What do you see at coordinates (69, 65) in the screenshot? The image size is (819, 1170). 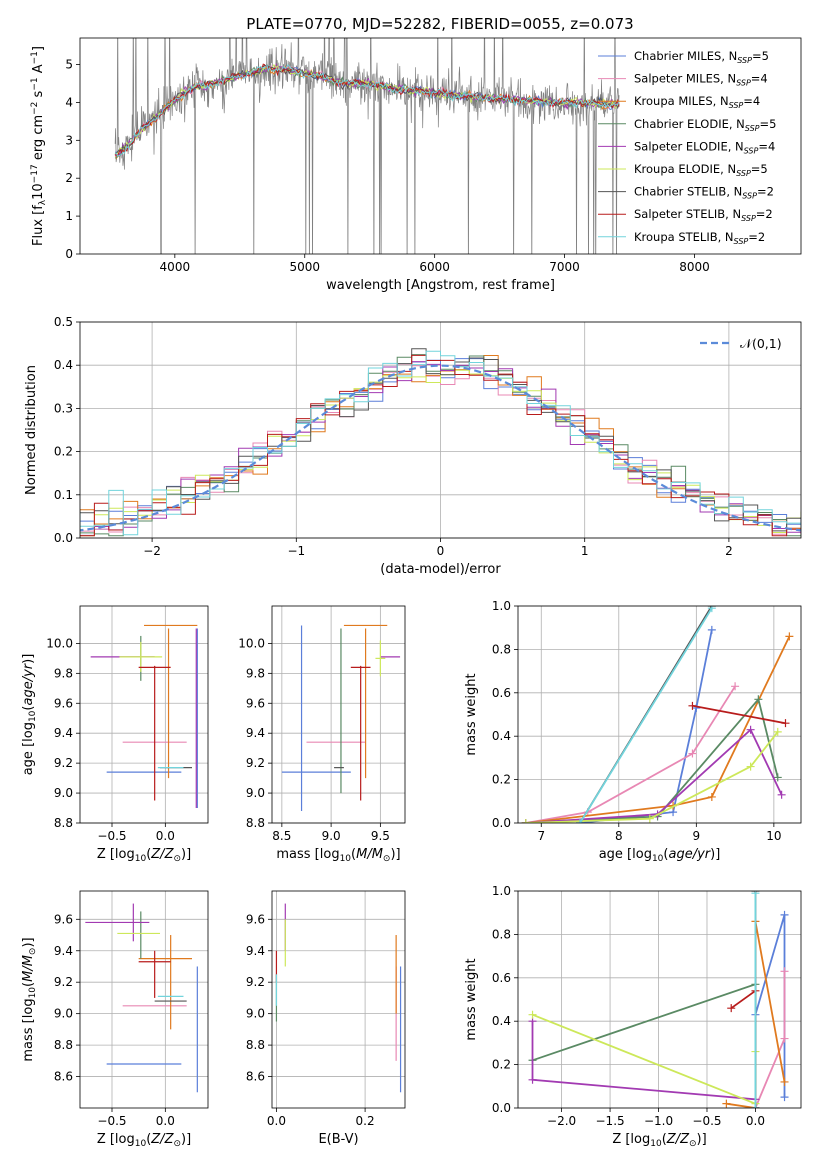 I see `y-tick-label: 5` at bounding box center [69, 65].